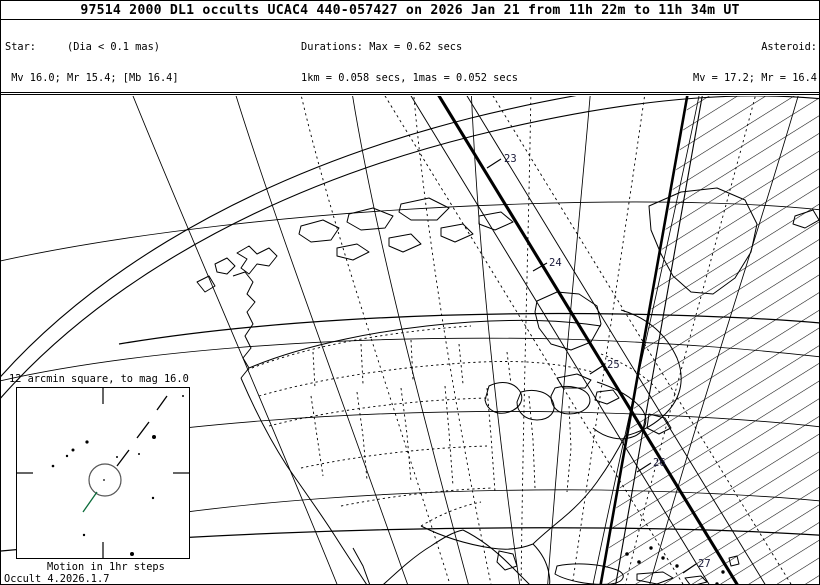 Image resolution: width=820 pixels, height=585 pixels. I want to click on star-line-2: Mv 16.0; Mr 15.4; [Mb 16.4], so click(92, 78).